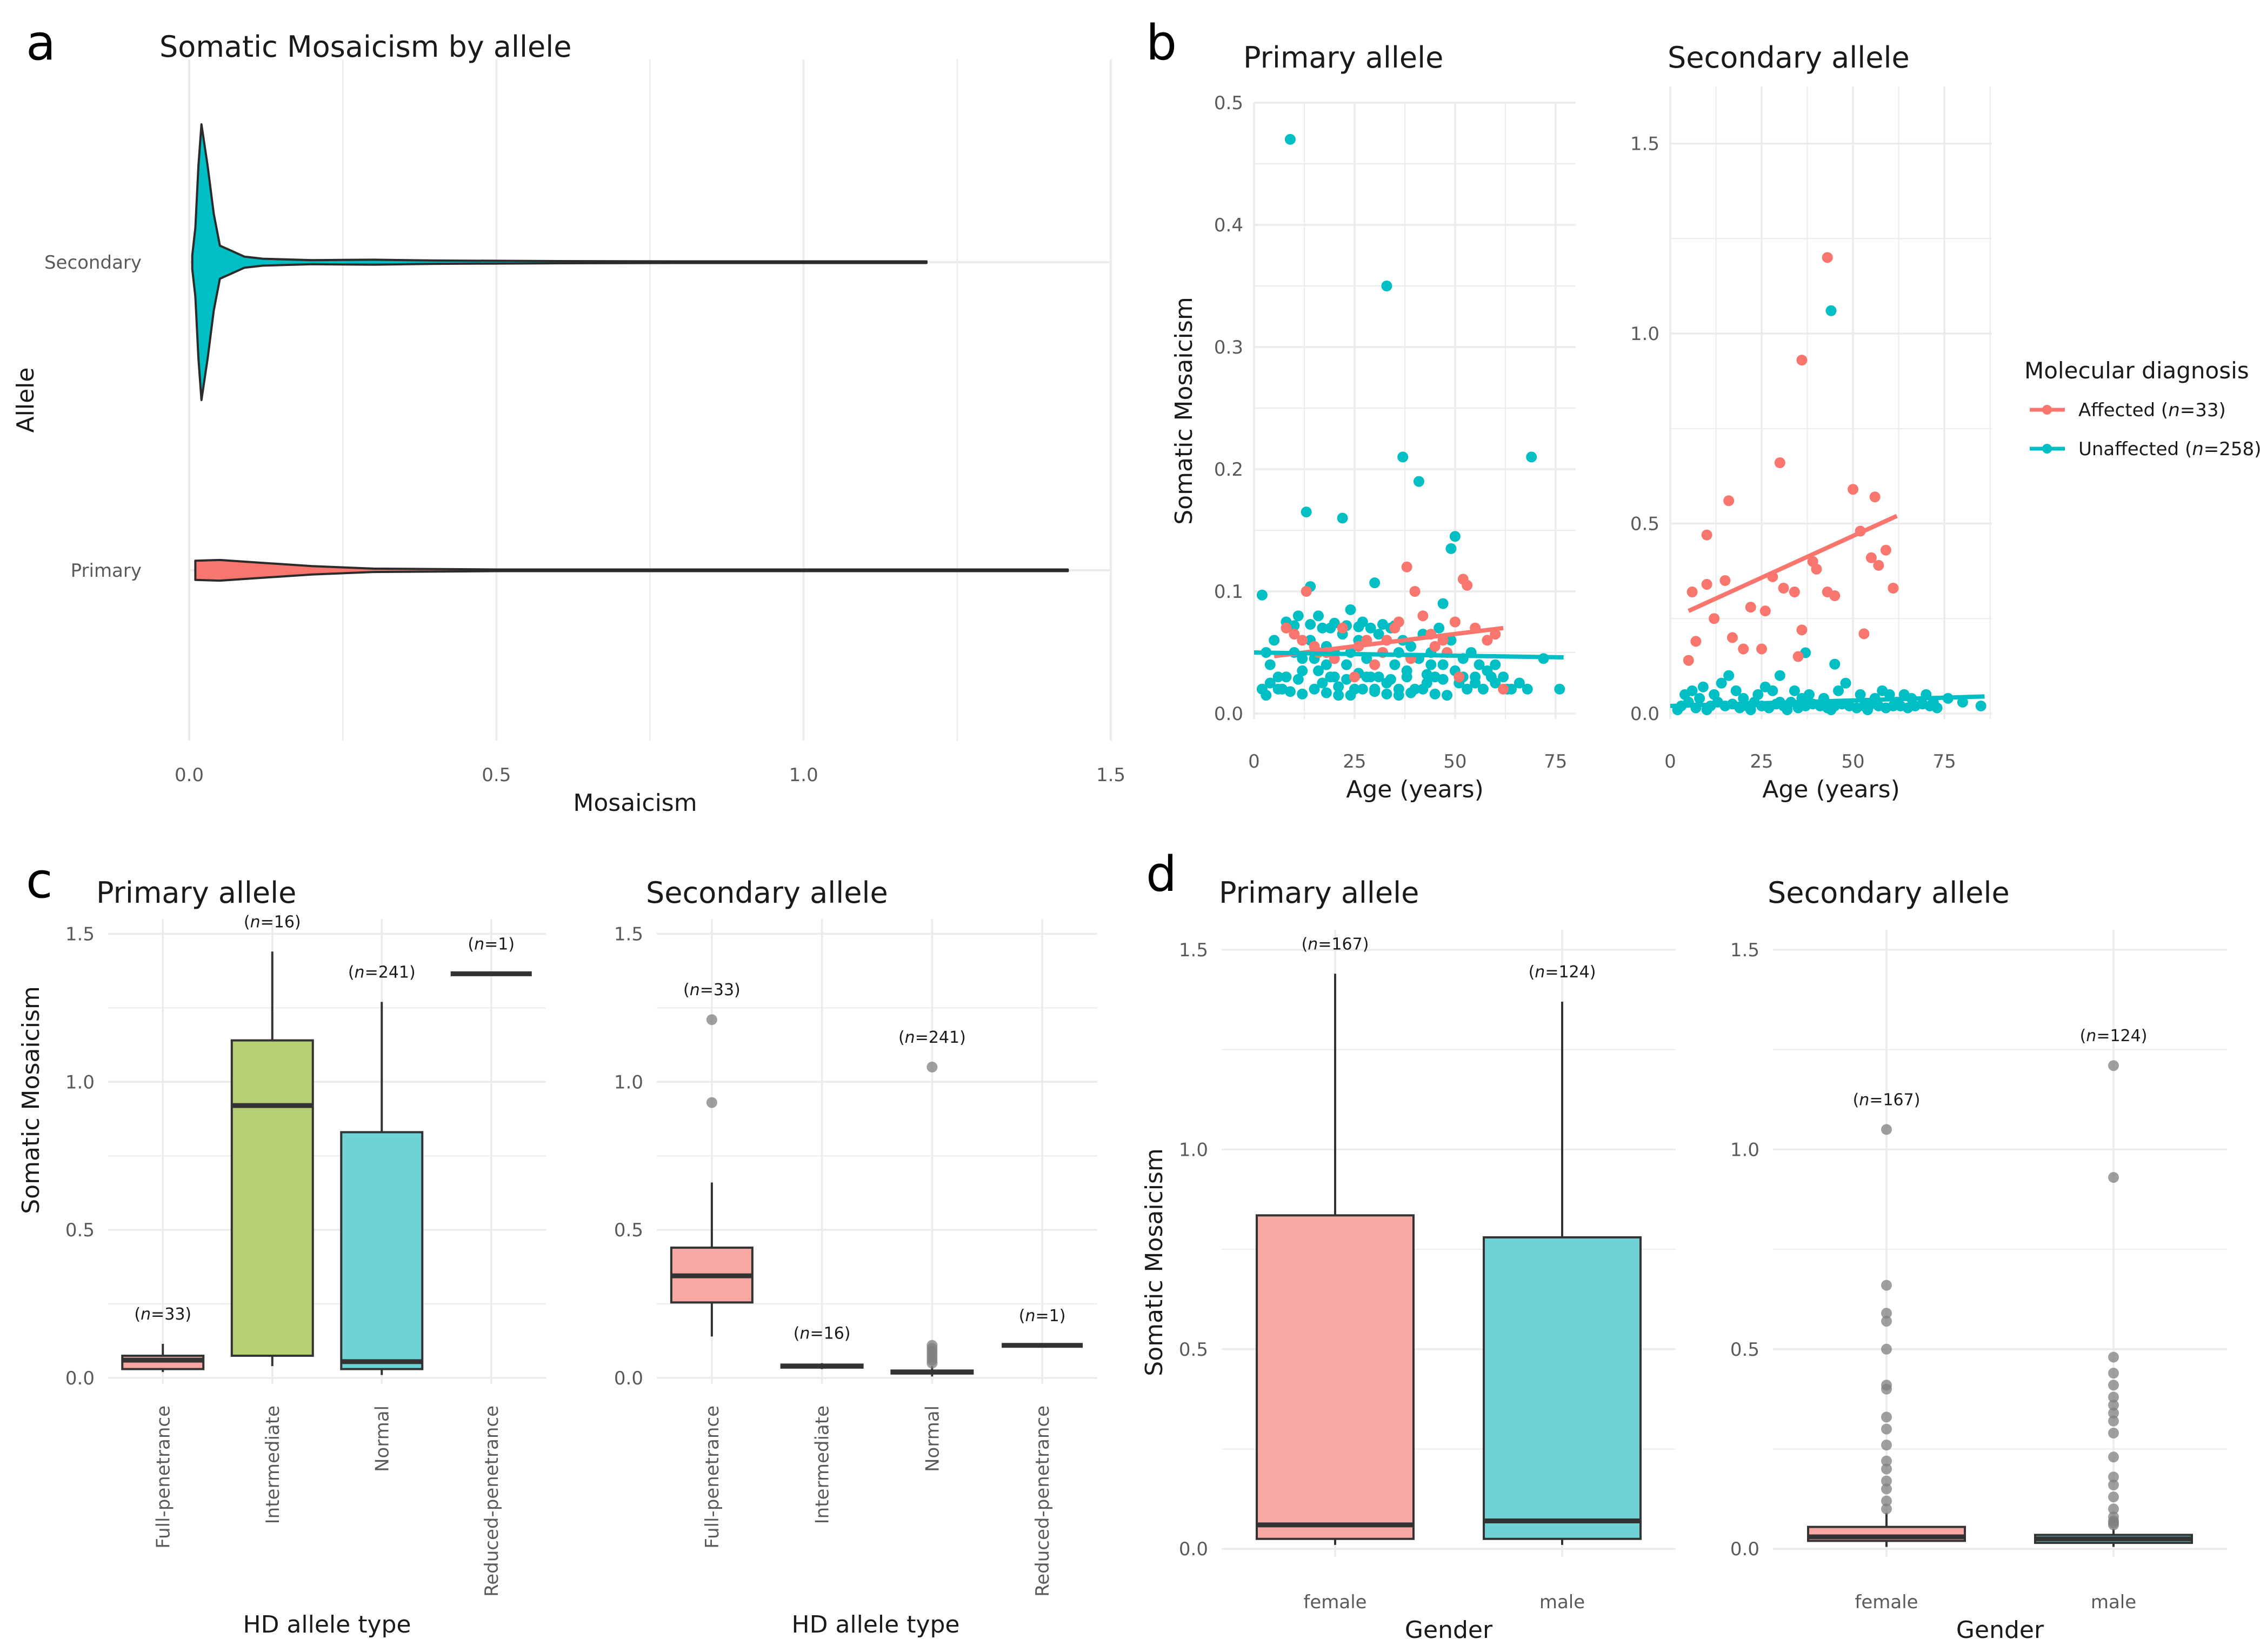  What do you see at coordinates (635, 803) in the screenshot?
I see `panel-a-xlabel: Mosaicism` at bounding box center [635, 803].